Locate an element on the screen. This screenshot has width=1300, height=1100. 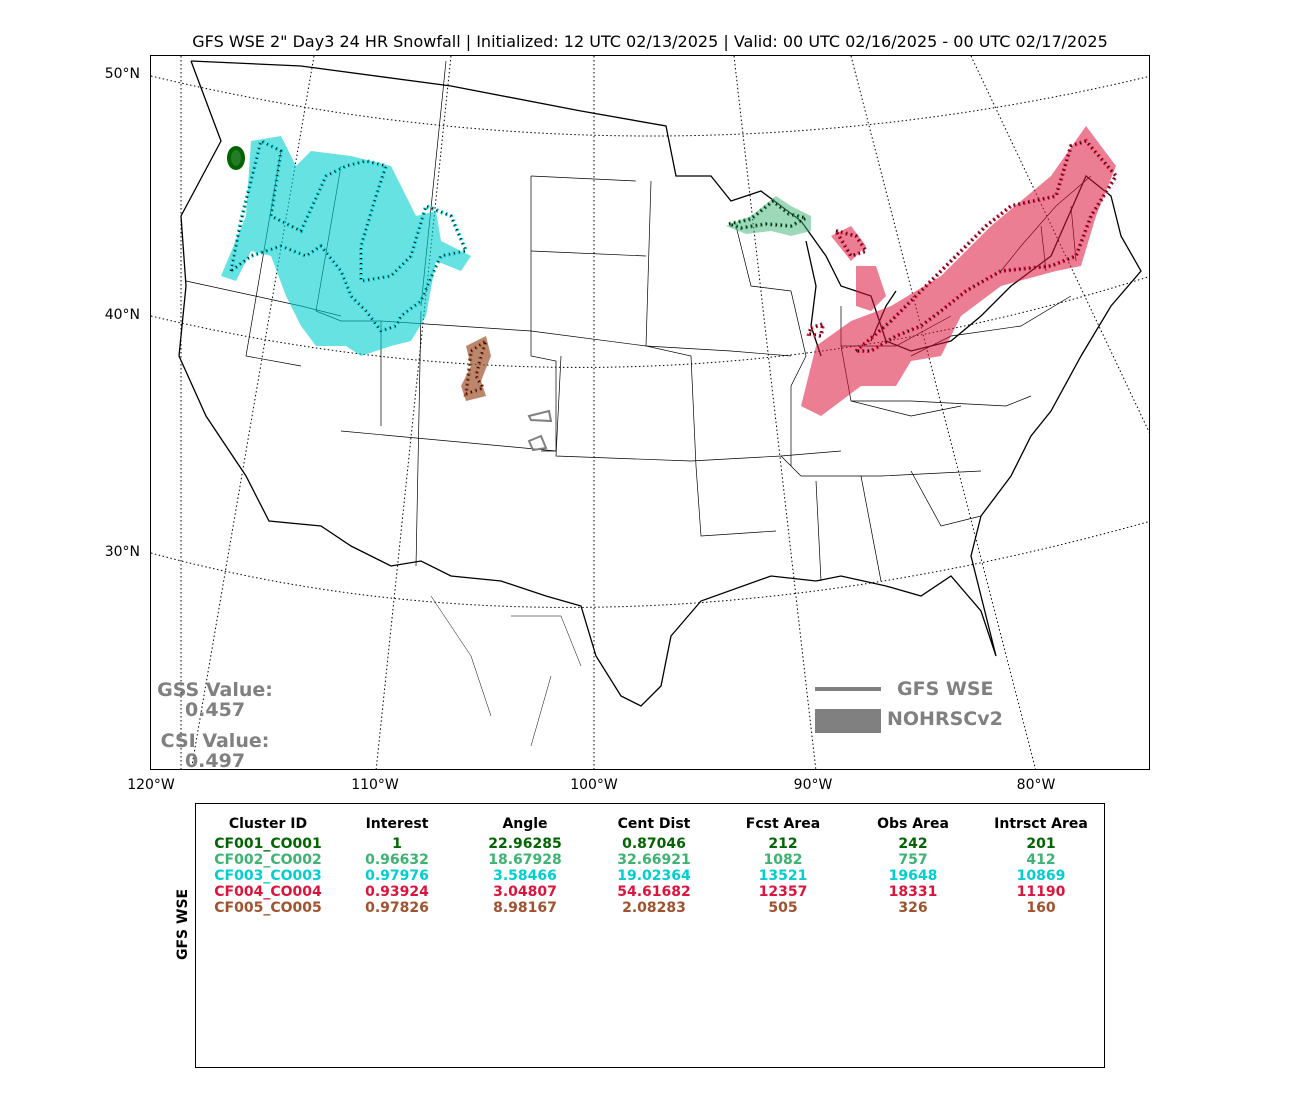
cluster-cf003-fcst-line is located at coordinates (348, 236).